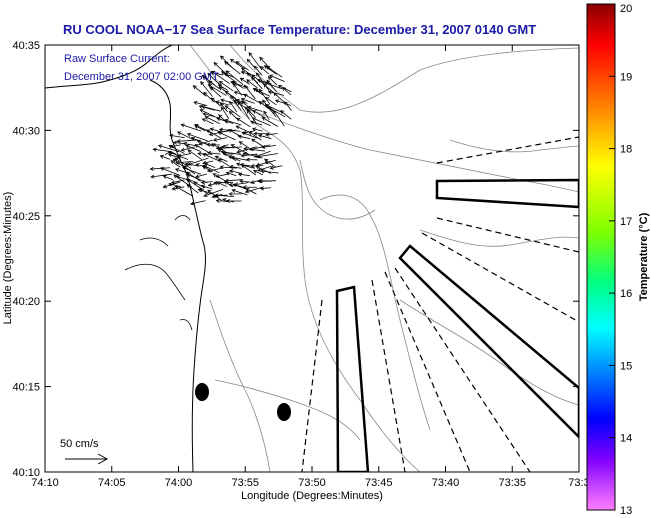 This screenshot has height=518, width=651. What do you see at coordinates (220, 129) in the screenshot?
I see `surface-current-vectors` at bounding box center [220, 129].